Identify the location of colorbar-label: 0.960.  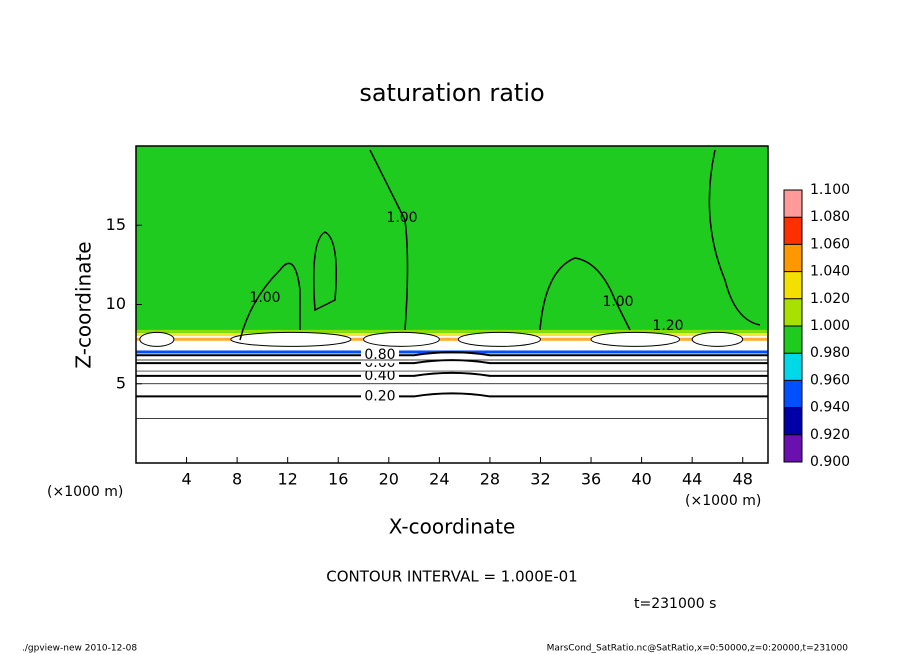
(830, 380).